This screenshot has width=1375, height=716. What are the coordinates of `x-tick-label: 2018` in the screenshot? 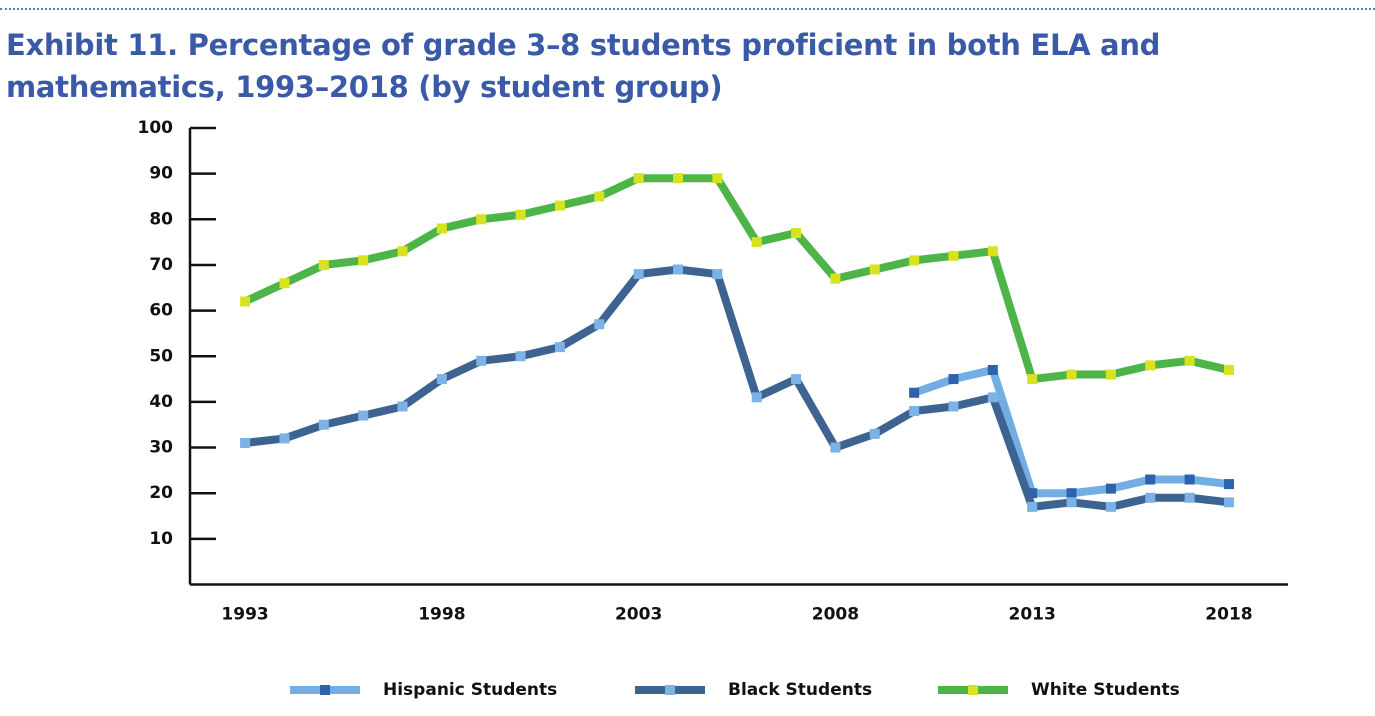 It's located at (1228, 615).